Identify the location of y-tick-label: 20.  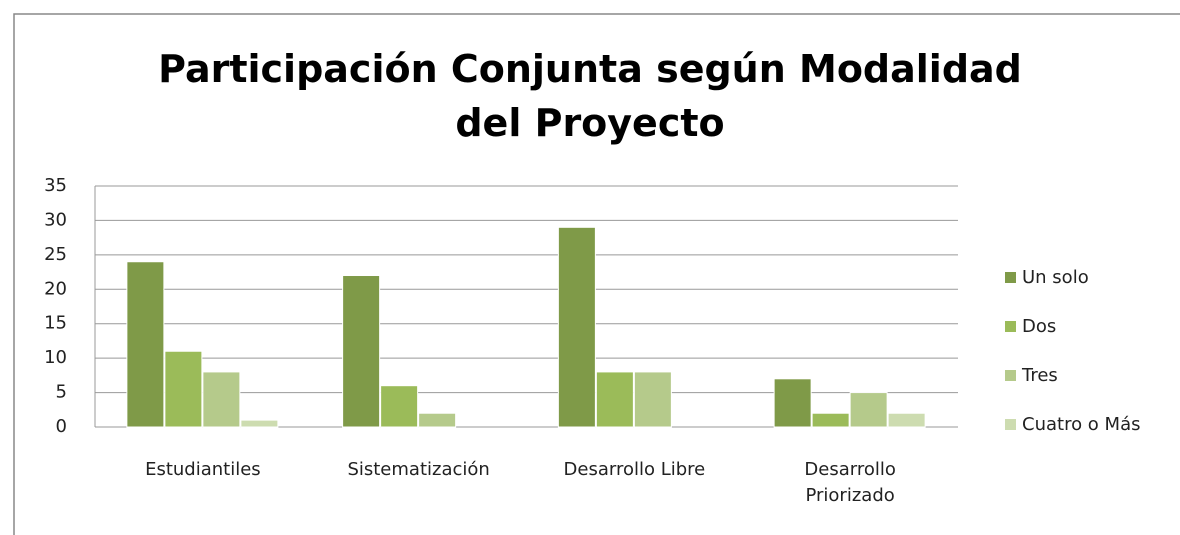
(55, 288).